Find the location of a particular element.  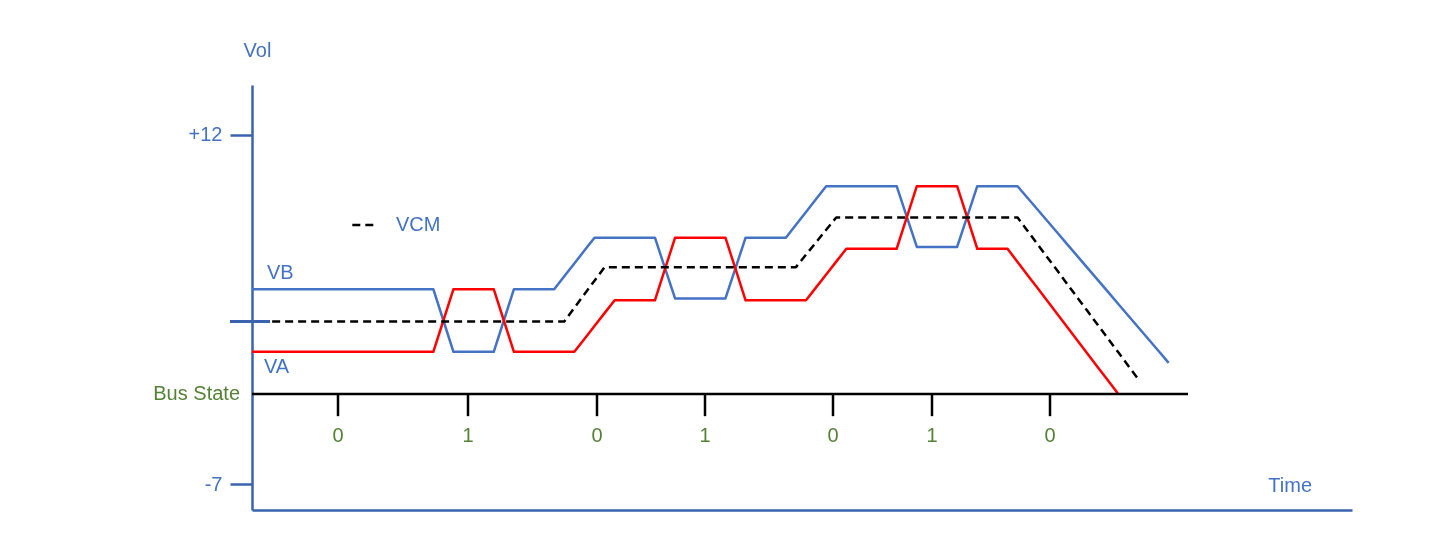

series-label: VA is located at coordinates (277, 365).